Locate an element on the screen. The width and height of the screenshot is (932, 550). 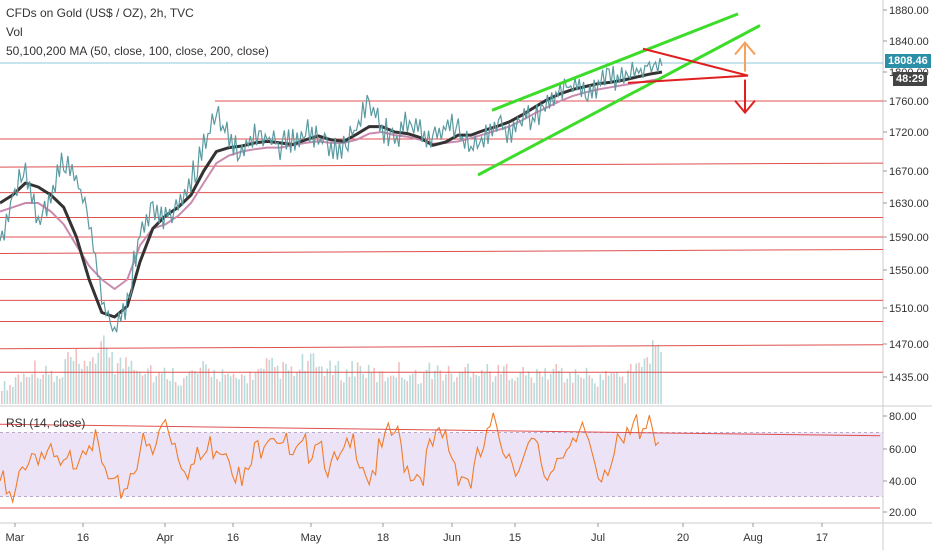
countdown-tag: 48:29 is located at coordinates (910, 79).